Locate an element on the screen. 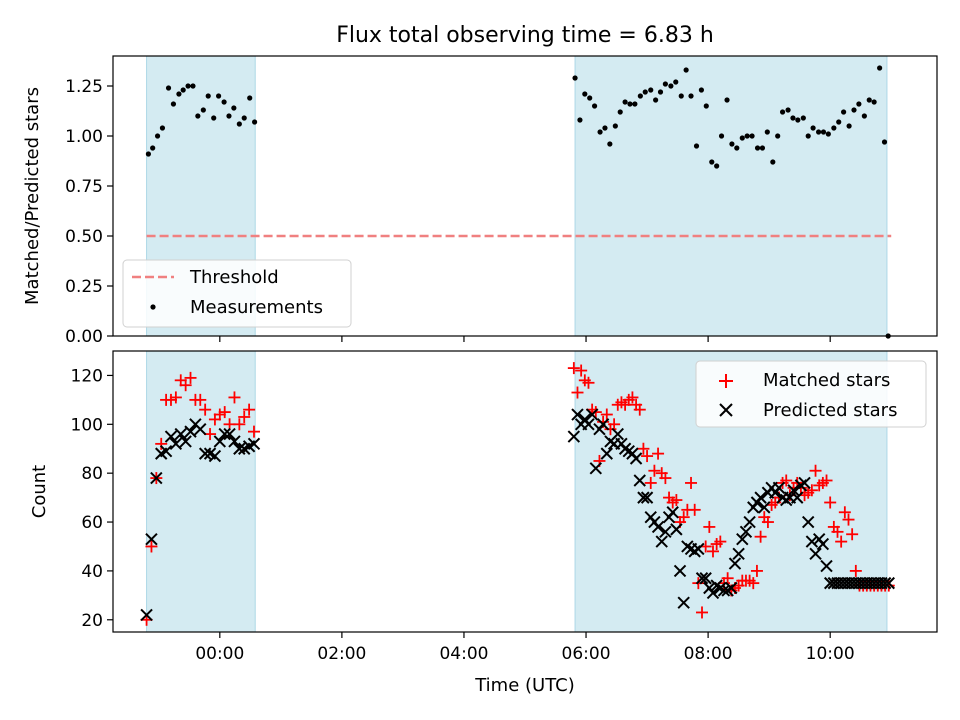  ratio-y-ticks: 0.00 0.25 0.50 0.75 1.00 1.25 is located at coordinates (89, 212).